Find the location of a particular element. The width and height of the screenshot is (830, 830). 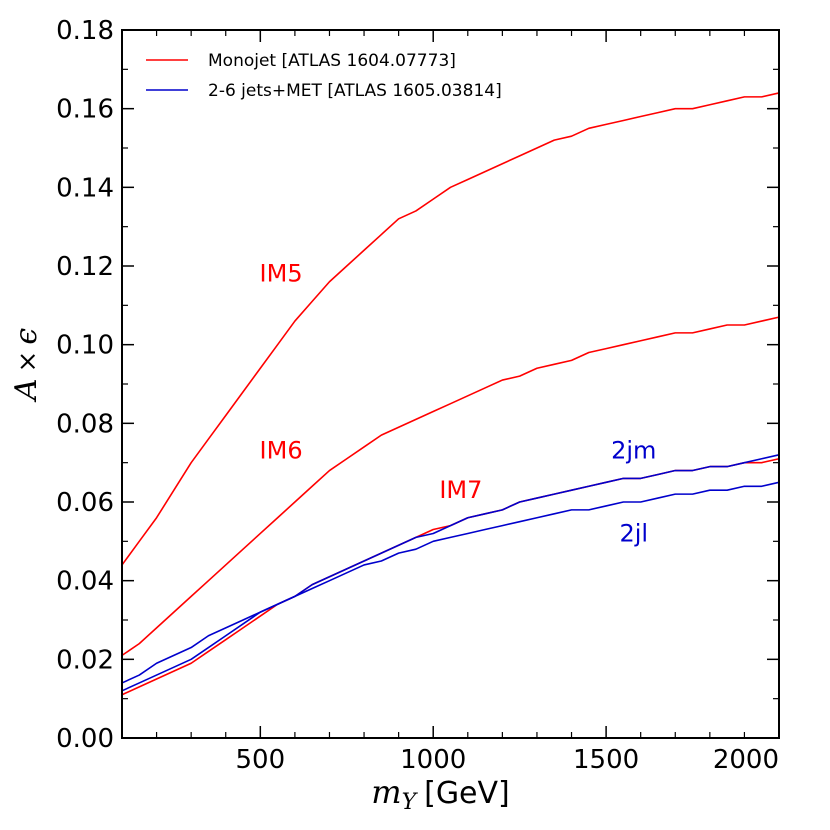

annotation-im7: IM7 is located at coordinates (460, 490).